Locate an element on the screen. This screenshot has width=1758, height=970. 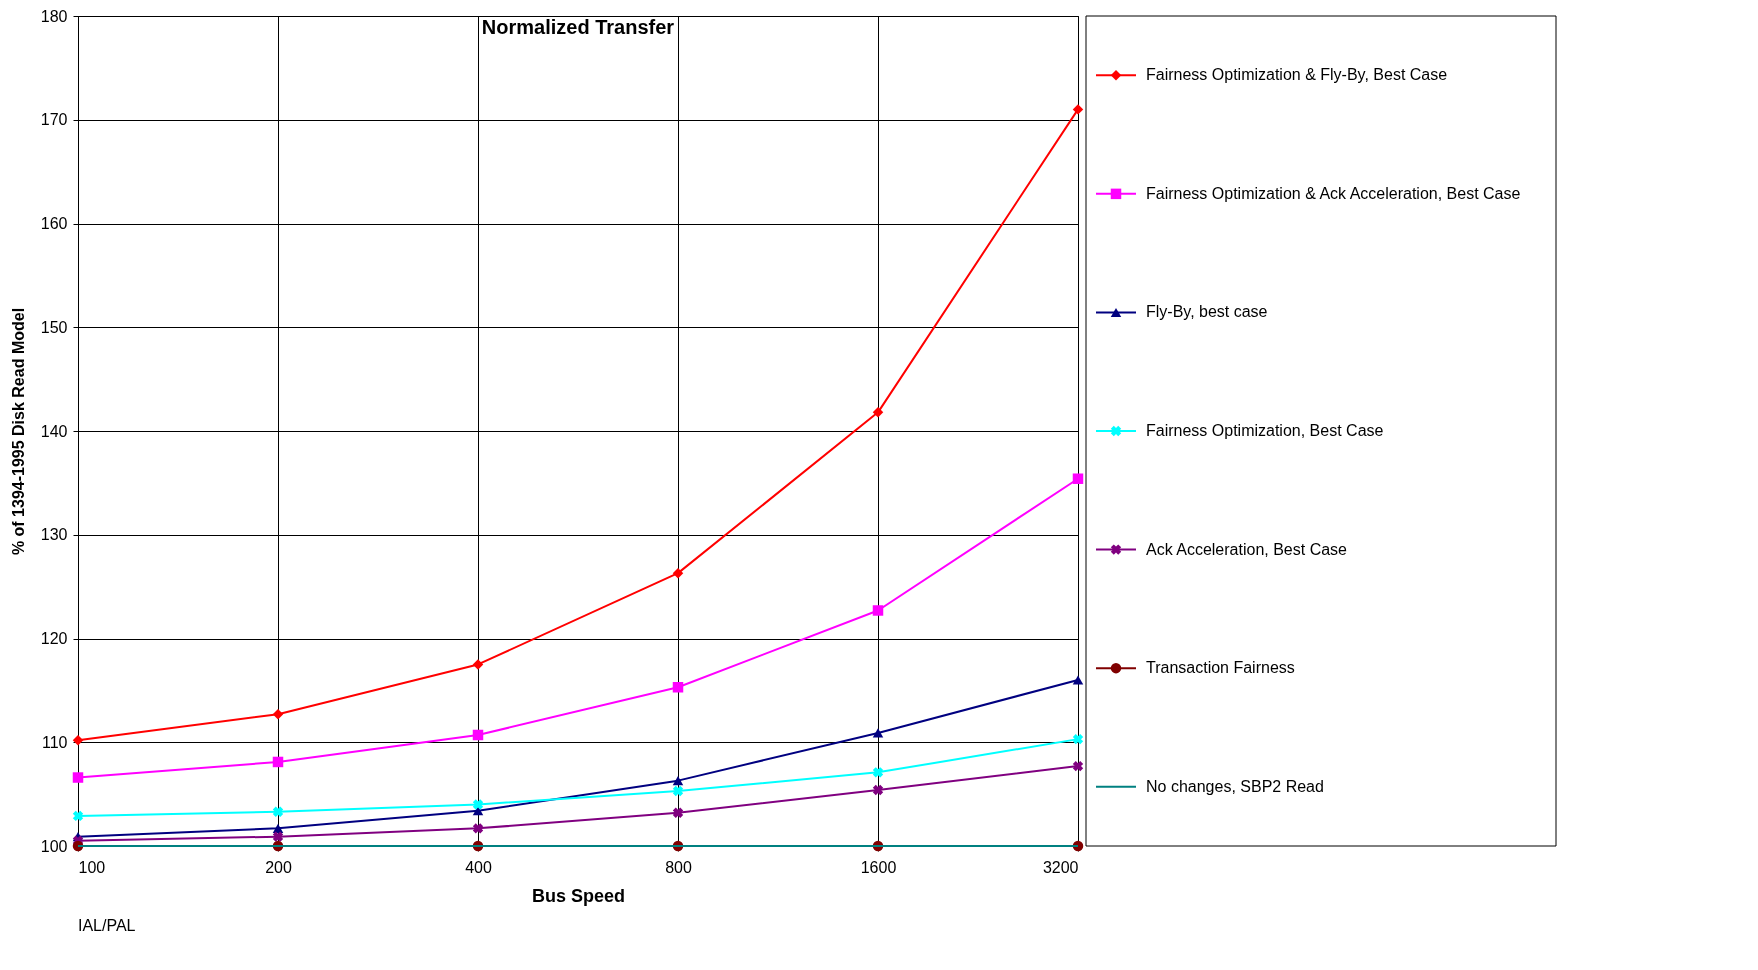
legend-label: Fly-By, best case is located at coordinates (1207, 312).